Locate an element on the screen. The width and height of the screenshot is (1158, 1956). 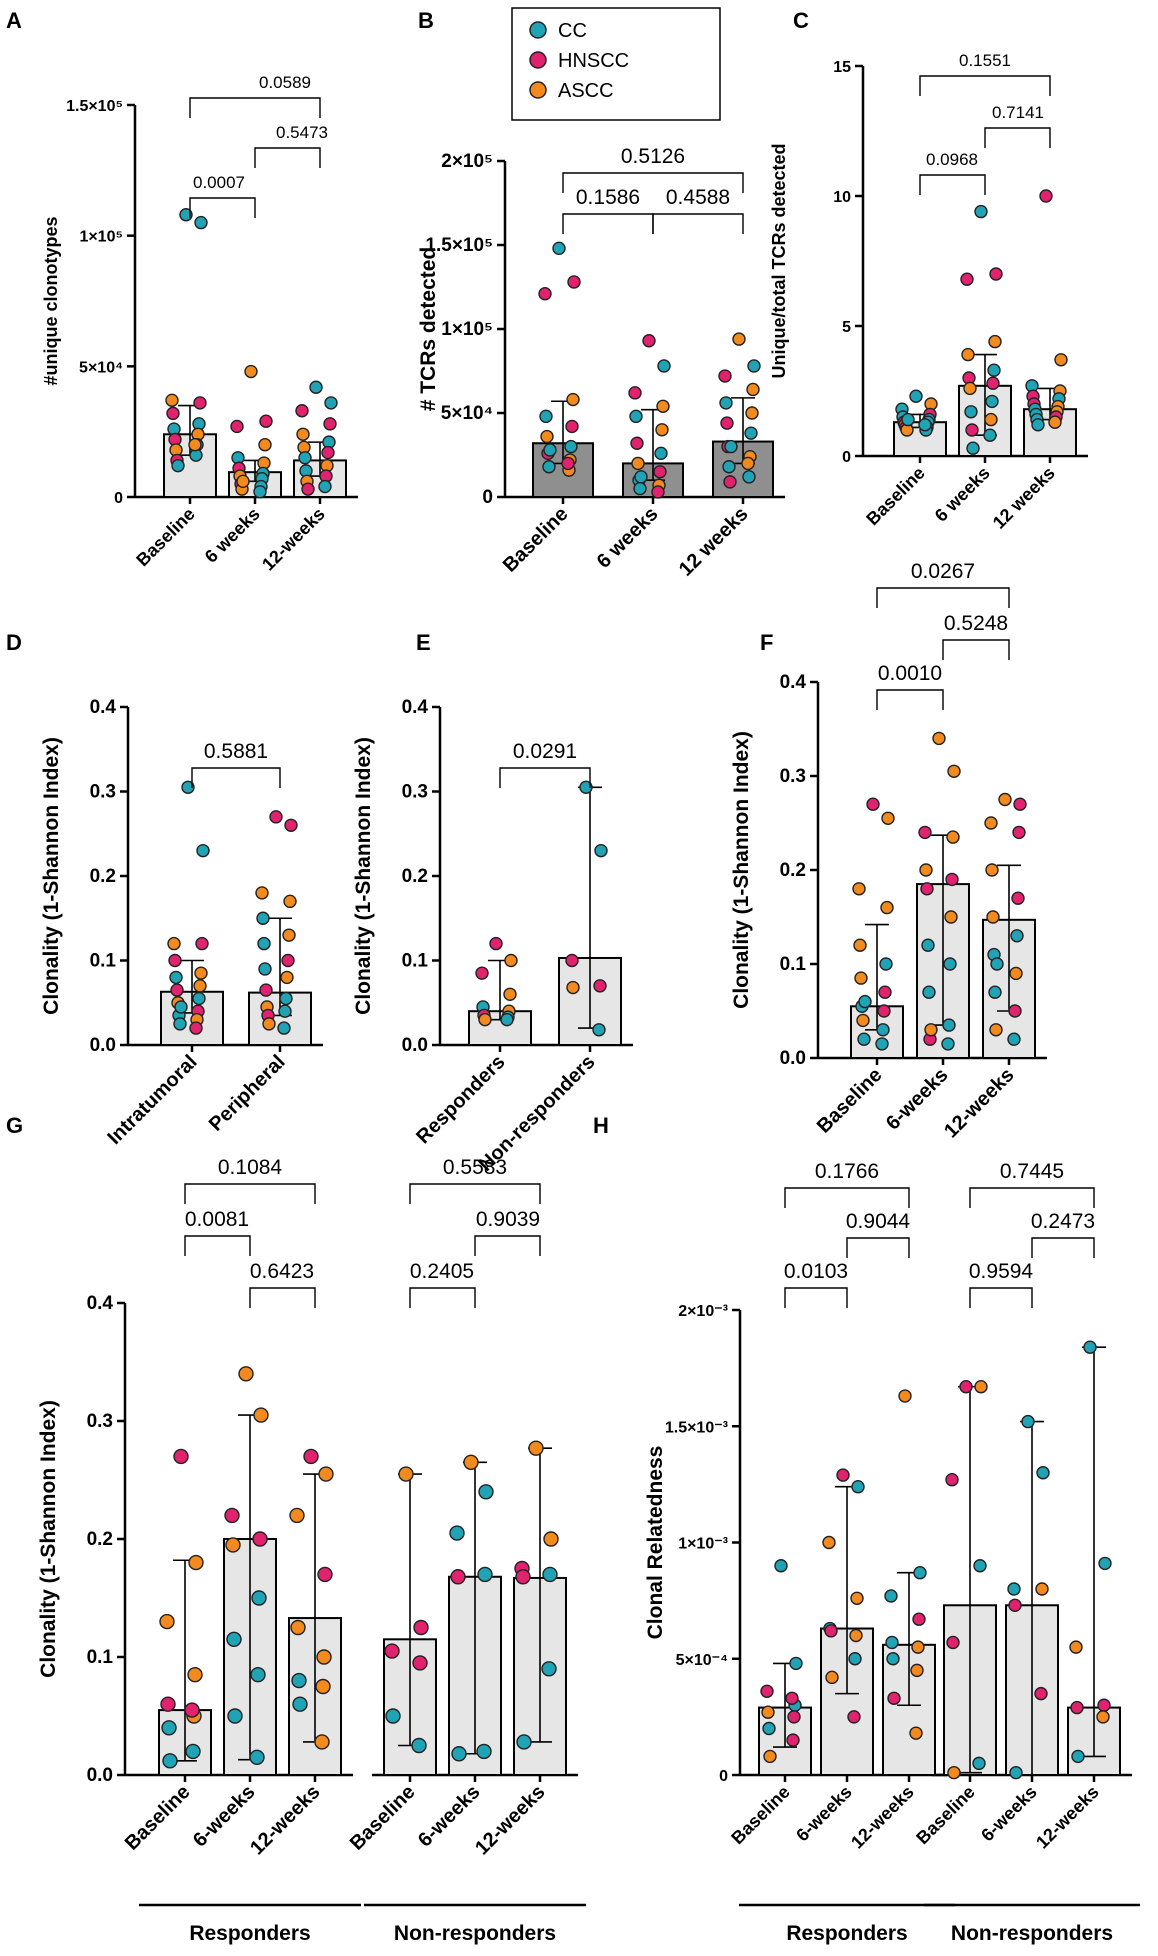
p-value-label: 0.1551 is located at coordinates (985, 60).